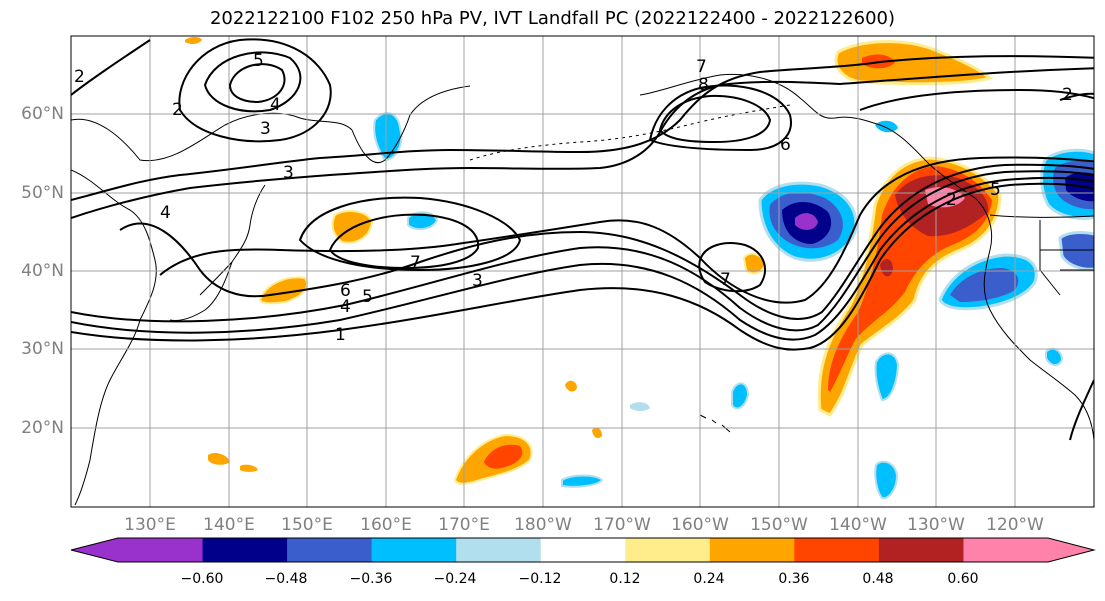 The width and height of the screenshot is (1105, 601). What do you see at coordinates (340, 335) in the screenshot?
I see `contour-label: 1` at bounding box center [340, 335].